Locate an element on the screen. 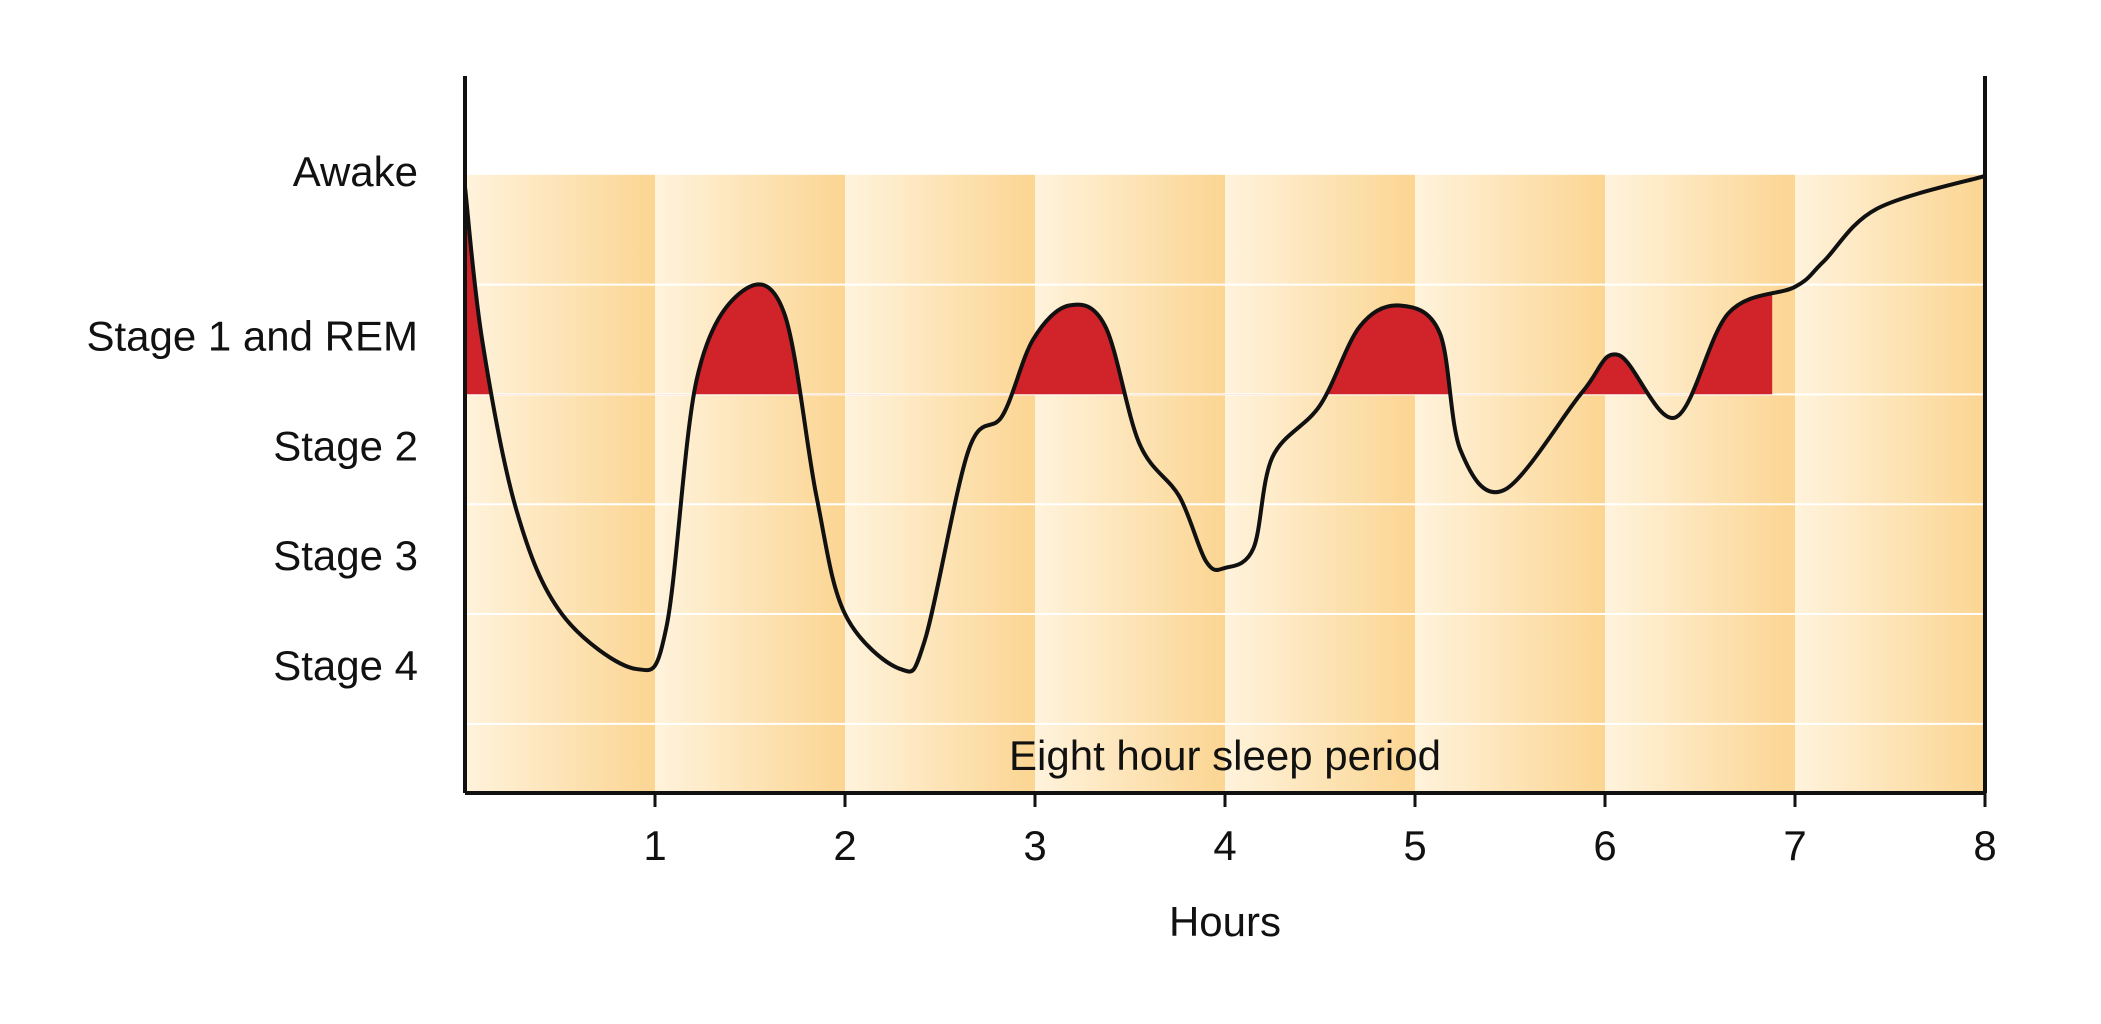 Image resolution: width=2101 pixels, height=1024 pixels. x-tick-label: 7 is located at coordinates (1794, 845).